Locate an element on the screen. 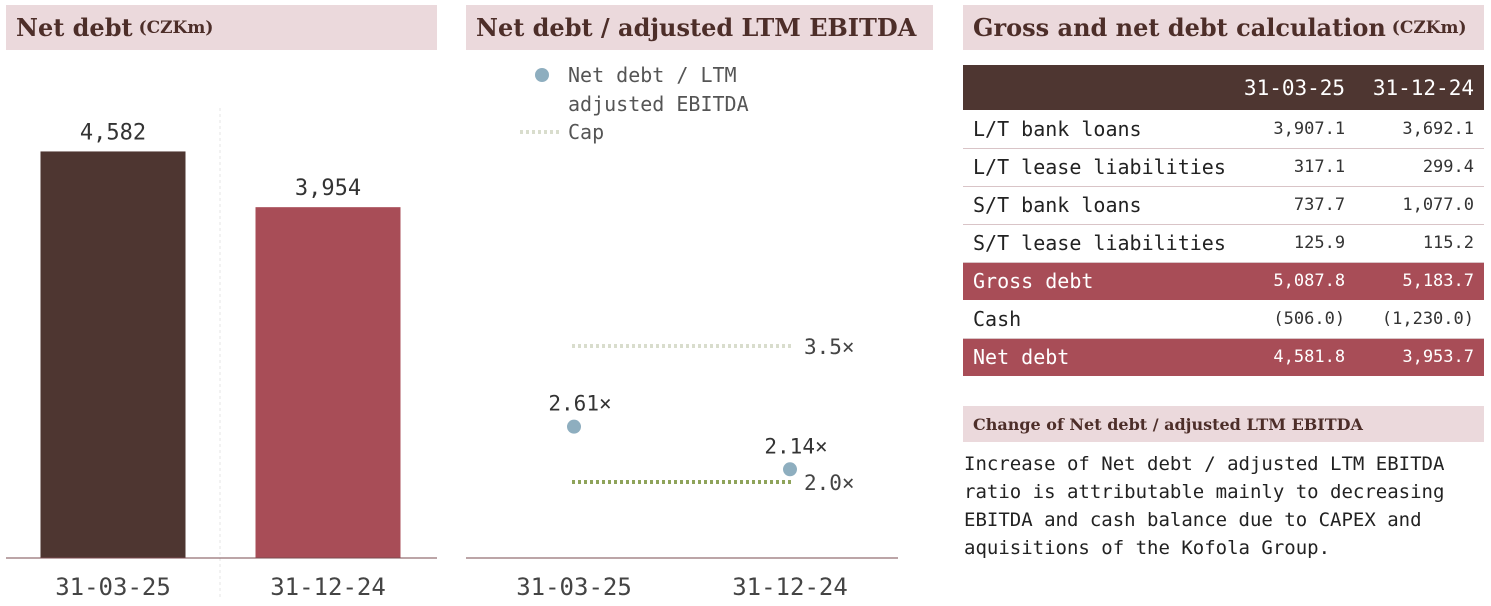 This screenshot has height=606, width=1491. table-row: L/T lease liabilities 317.1 299.4 is located at coordinates (1223, 167).